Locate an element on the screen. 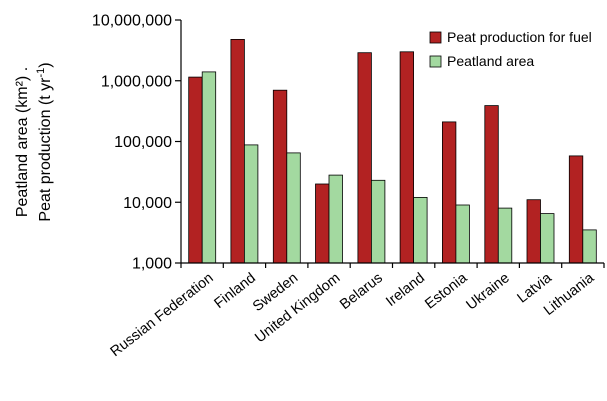  y-axis-label-superscript: -1 is located at coordinates (41, 73).